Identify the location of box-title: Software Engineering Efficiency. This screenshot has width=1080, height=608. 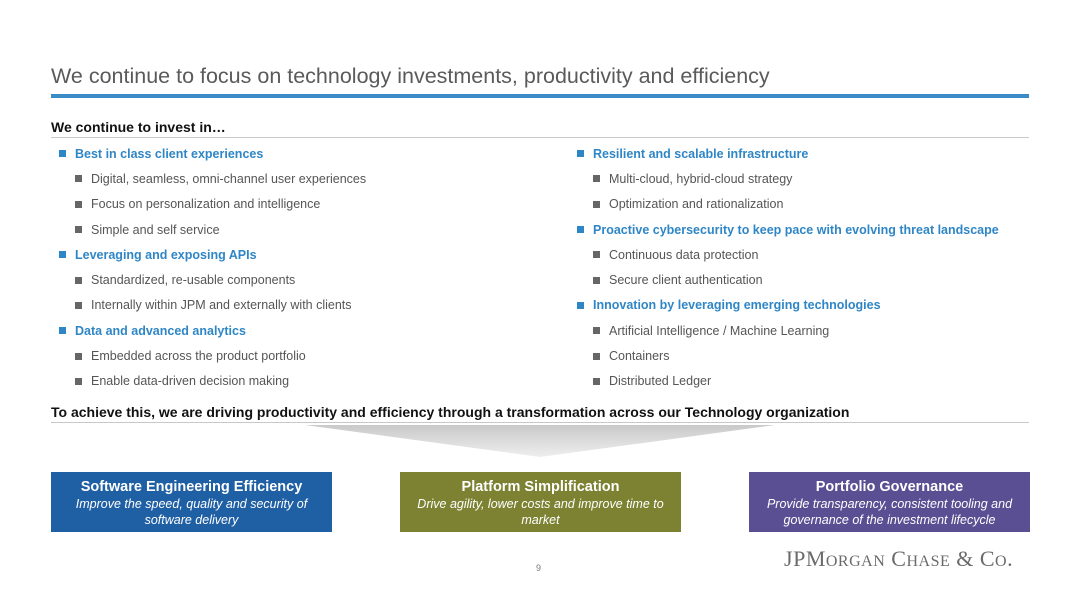
(191, 487).